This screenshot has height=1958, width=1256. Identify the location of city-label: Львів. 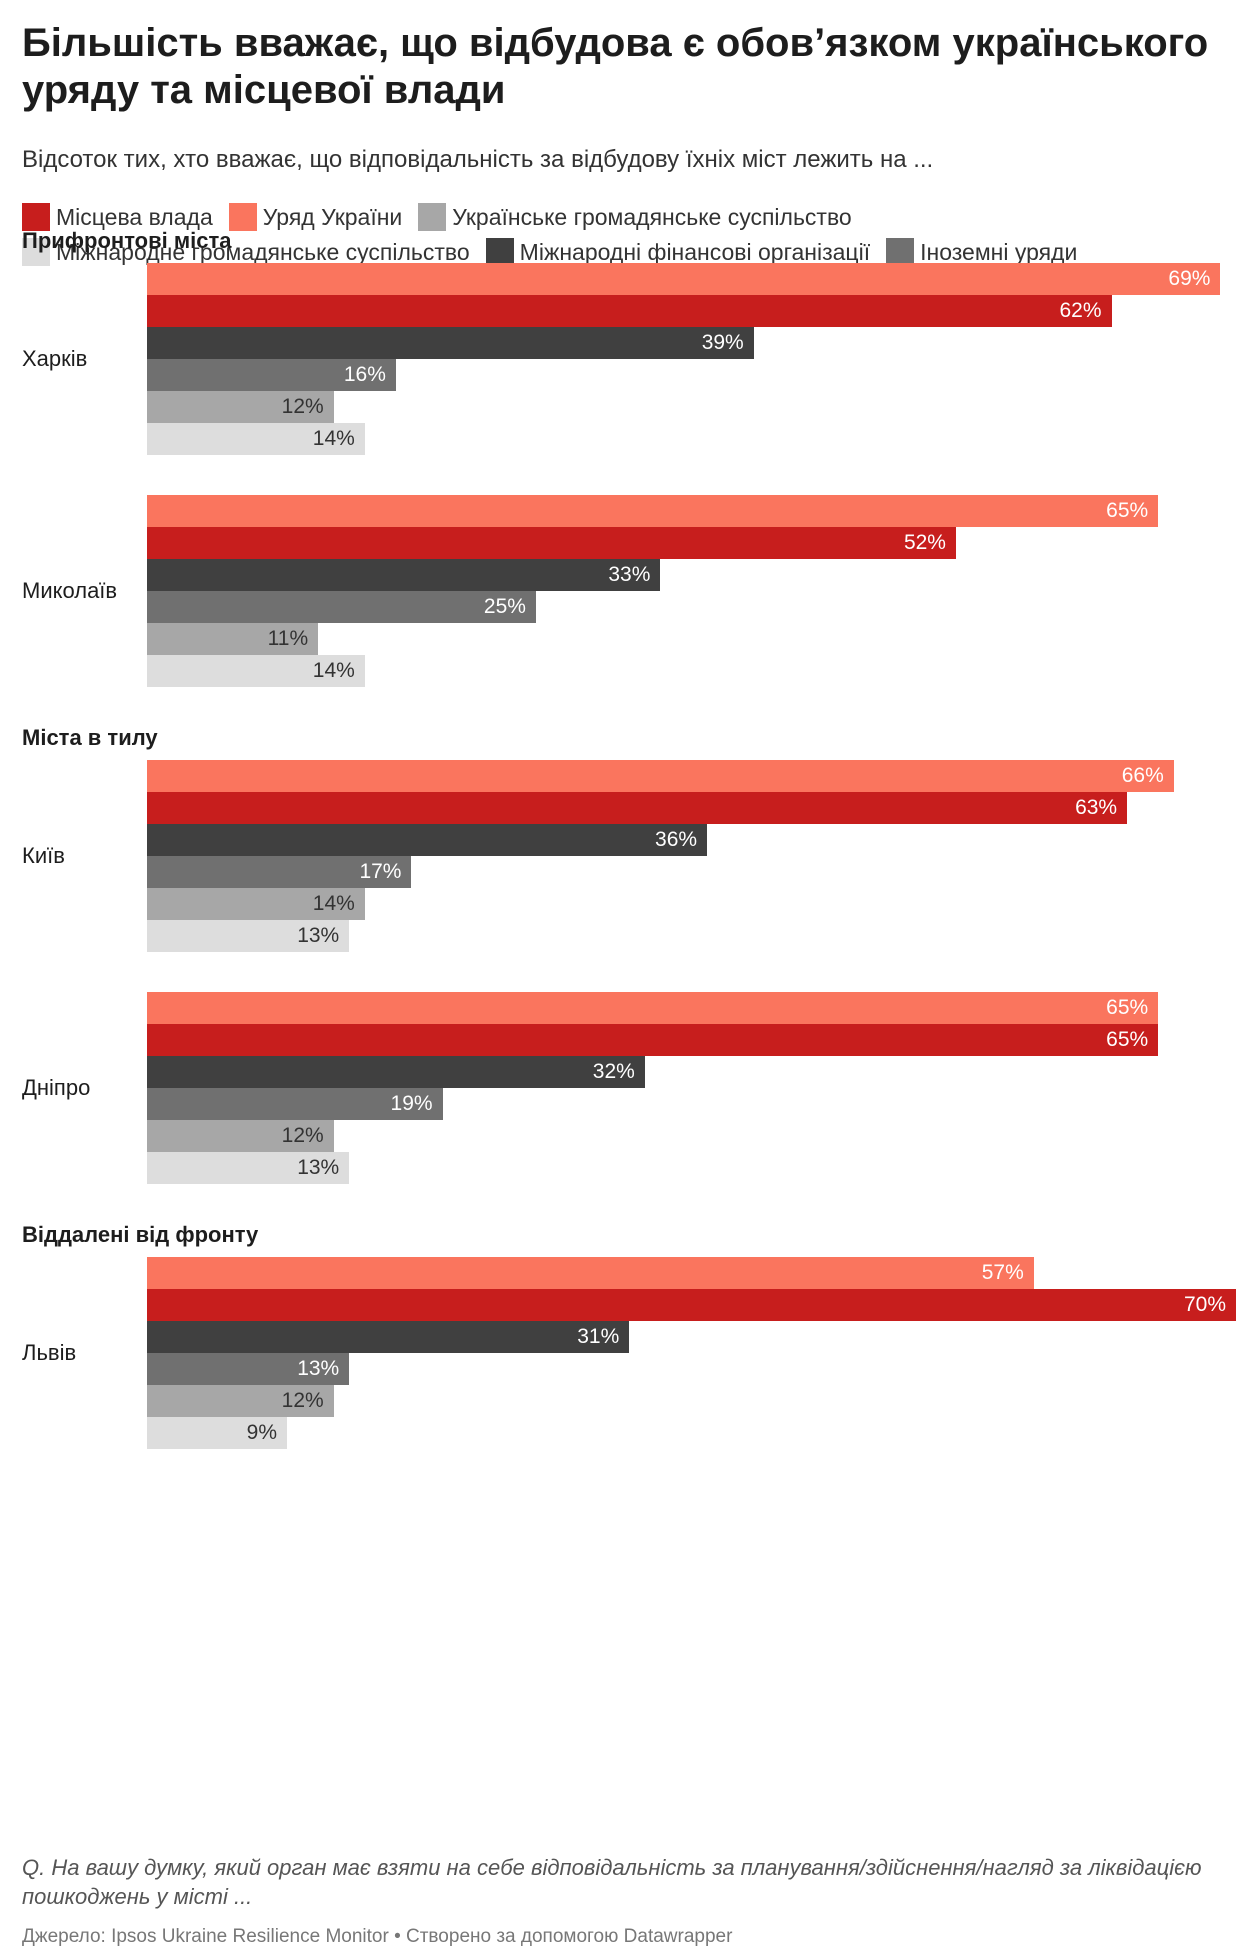
(49, 1352).